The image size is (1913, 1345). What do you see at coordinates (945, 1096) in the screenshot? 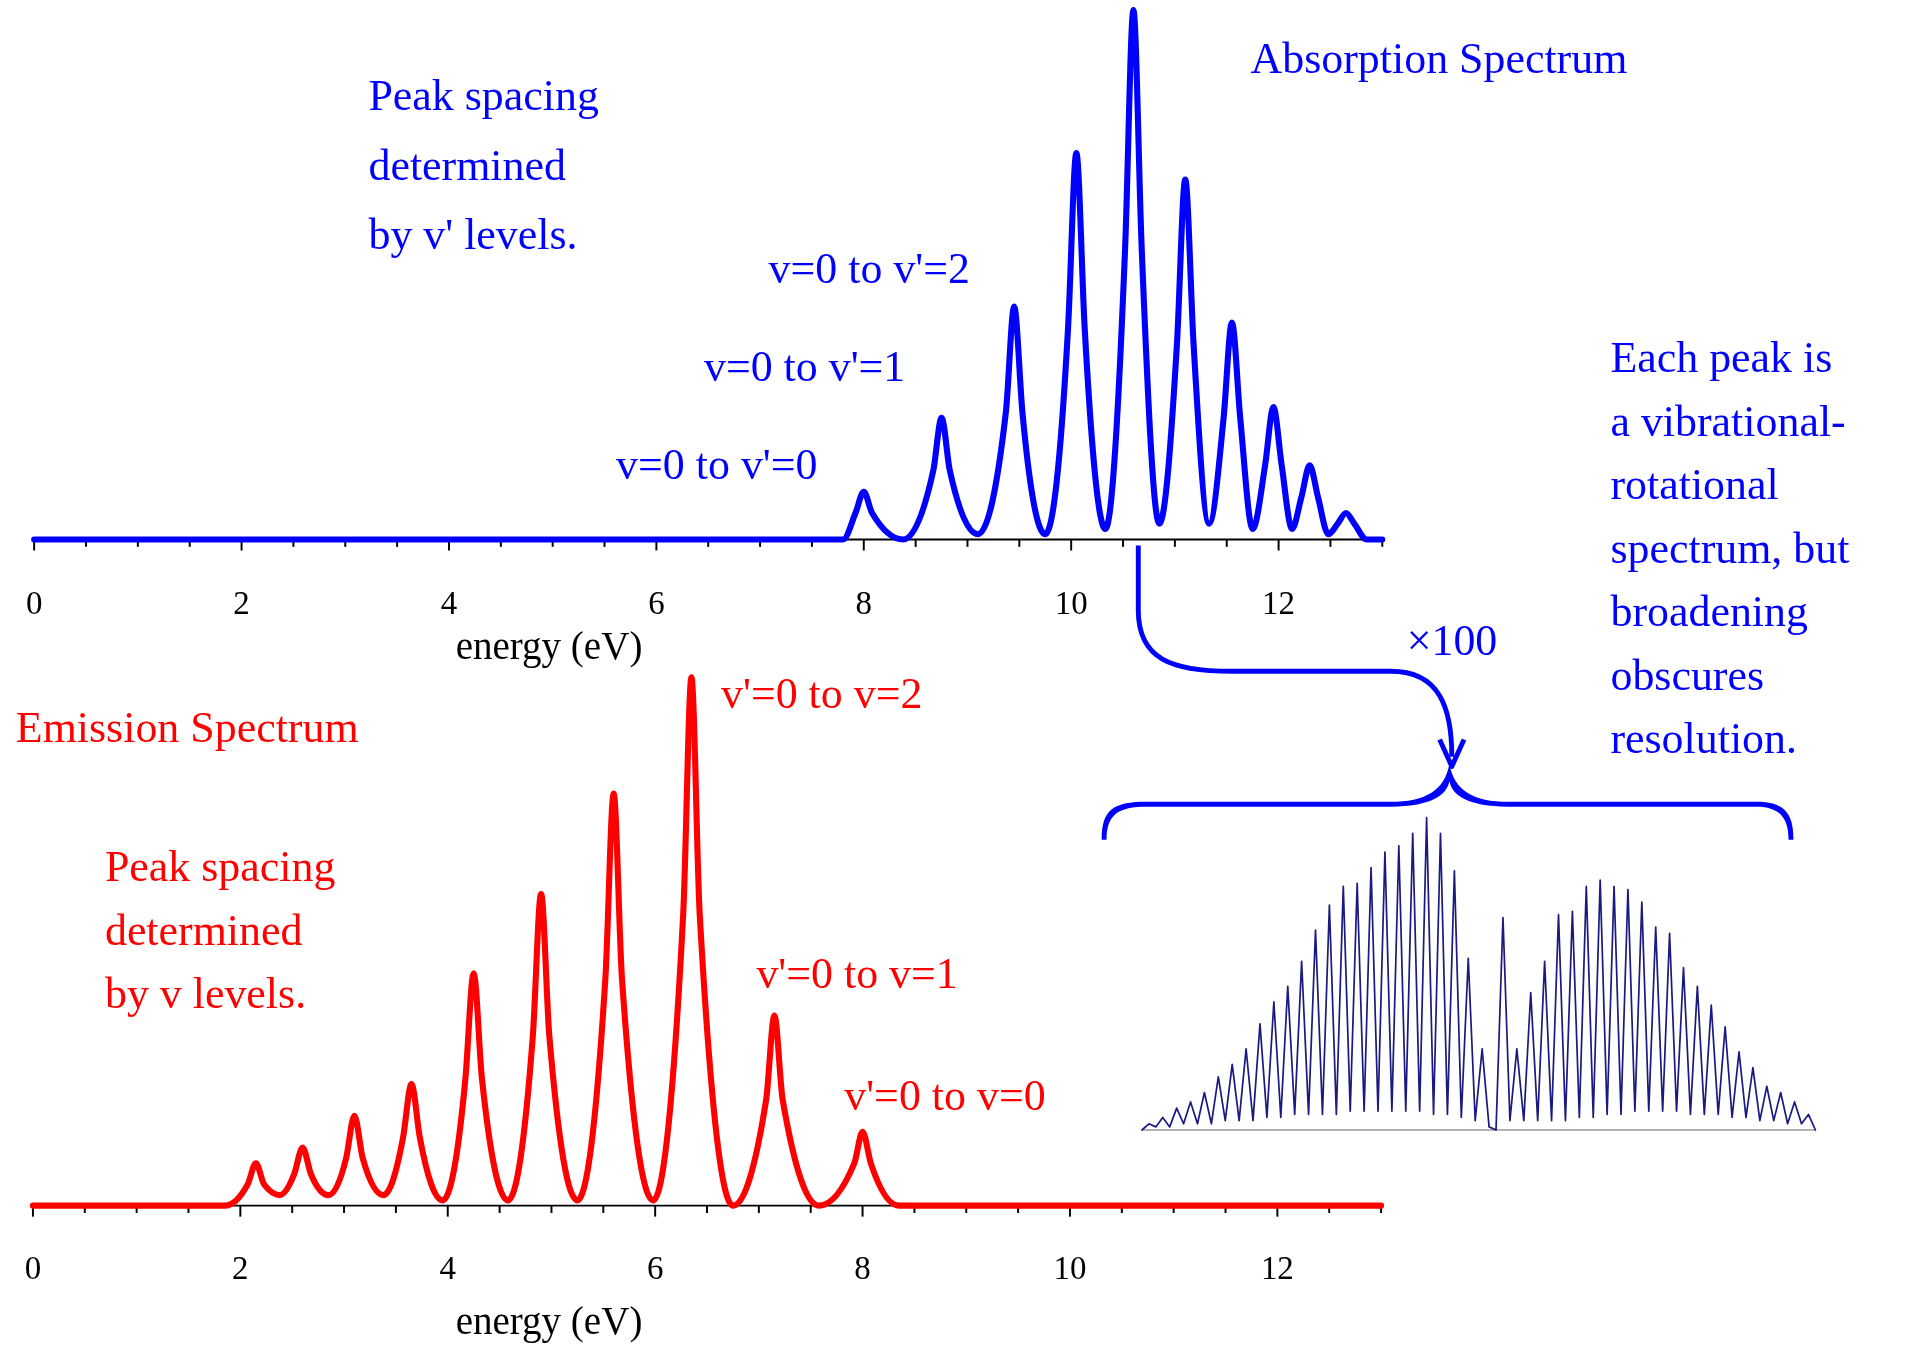
I see `annotation: v'=0 to v=0` at bounding box center [945, 1096].